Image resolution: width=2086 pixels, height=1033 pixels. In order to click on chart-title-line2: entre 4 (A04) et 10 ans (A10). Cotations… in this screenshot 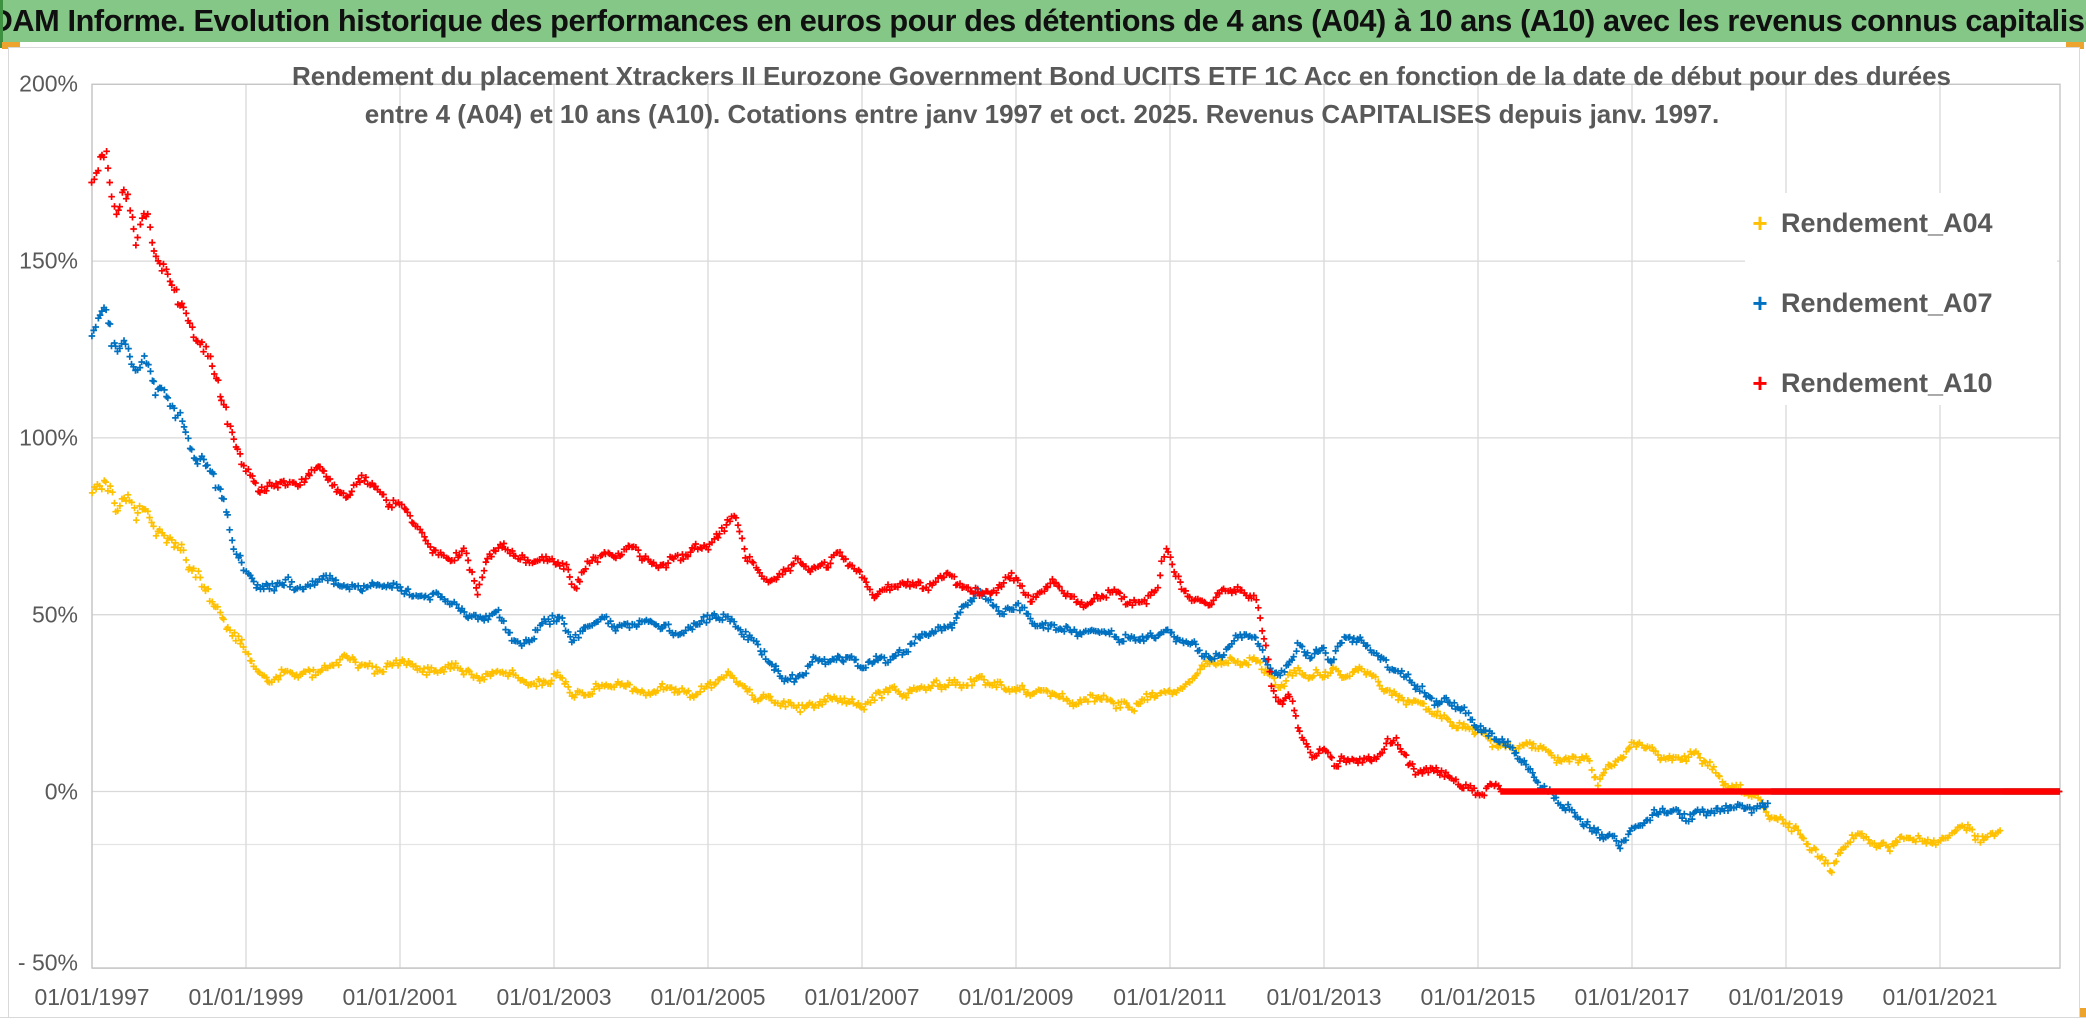, I will do `click(1042, 114)`.